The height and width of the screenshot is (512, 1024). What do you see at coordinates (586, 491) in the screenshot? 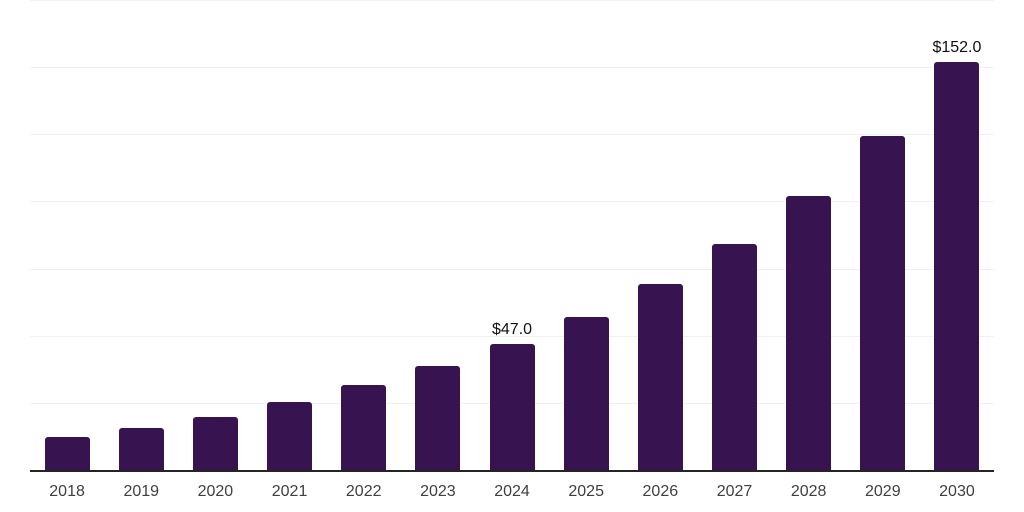
I see `x-tick-label-2025: 2025` at bounding box center [586, 491].